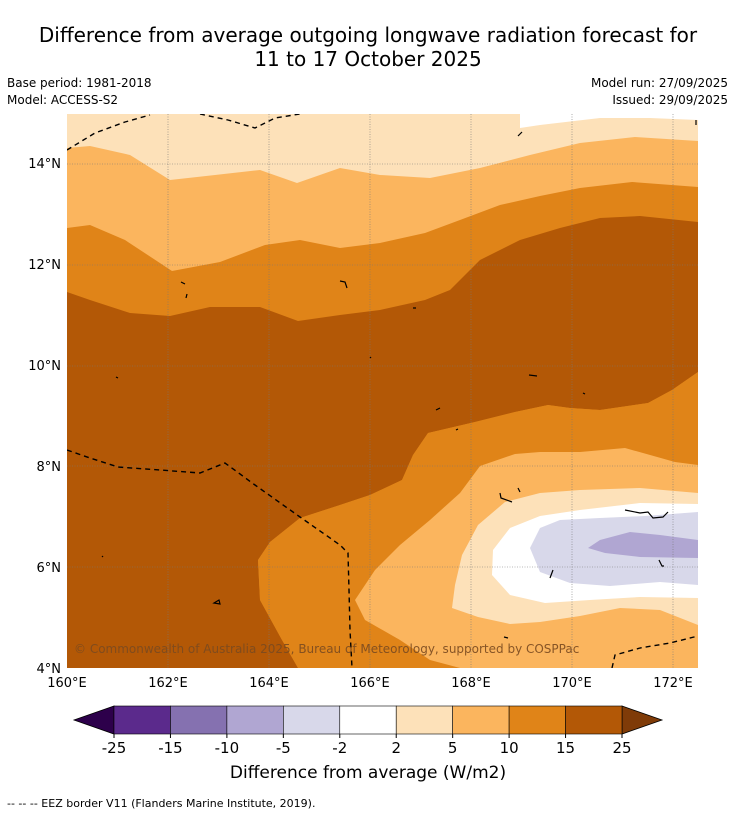  Describe the element at coordinates (673, 683) in the screenshot. I see `lon-label: 172°E` at that location.